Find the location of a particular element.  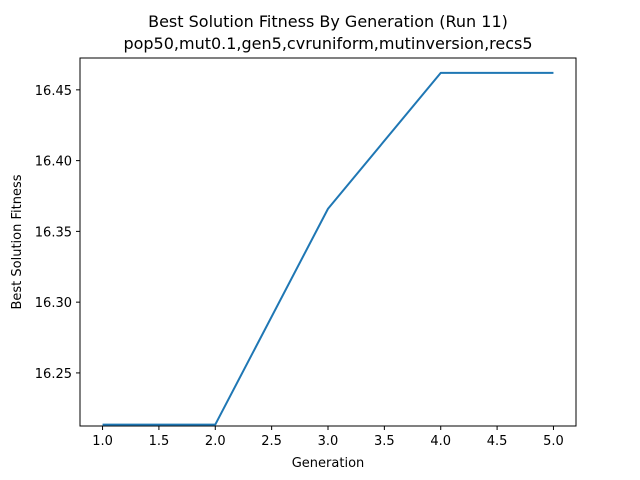

x-axis: 1.0 1.5 2.0 2.5 3.0 3.5 4.0 4.5 5.0 is located at coordinates (328, 437).